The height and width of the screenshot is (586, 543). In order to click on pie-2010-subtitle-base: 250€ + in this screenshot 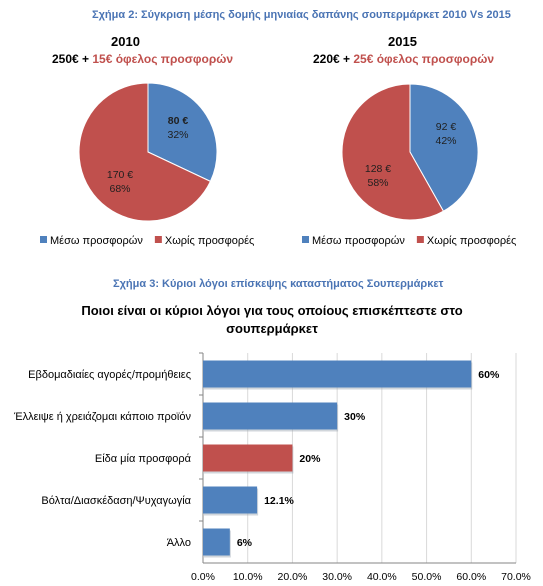, I will do `click(72, 59)`.